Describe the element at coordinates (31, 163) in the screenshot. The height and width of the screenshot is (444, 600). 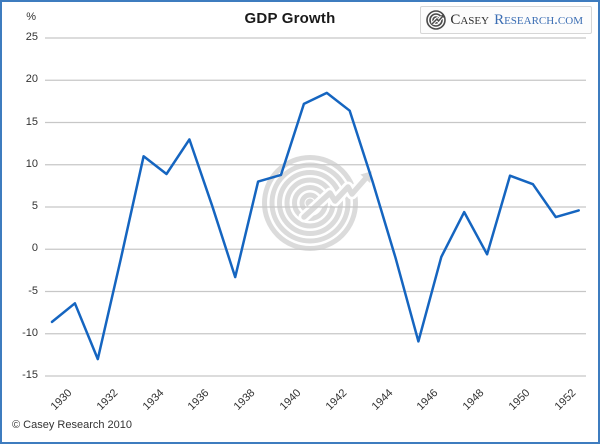
I see `y-tick-label-10: 10` at that location.